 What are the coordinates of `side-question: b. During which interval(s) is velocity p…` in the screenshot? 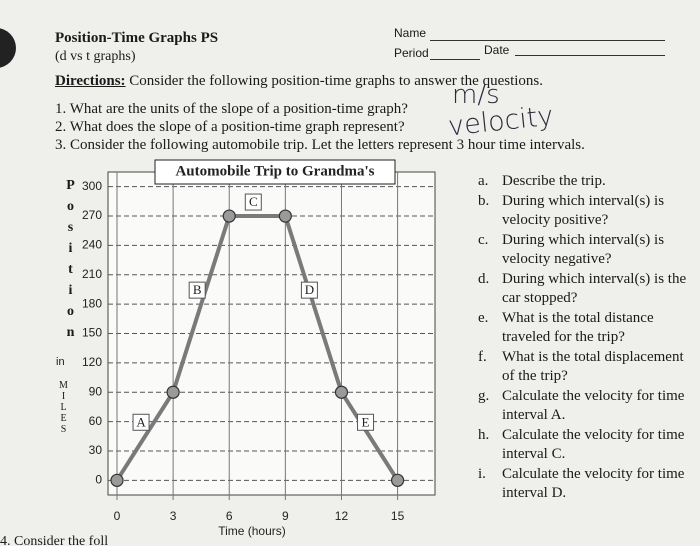 It's located at (585, 211).